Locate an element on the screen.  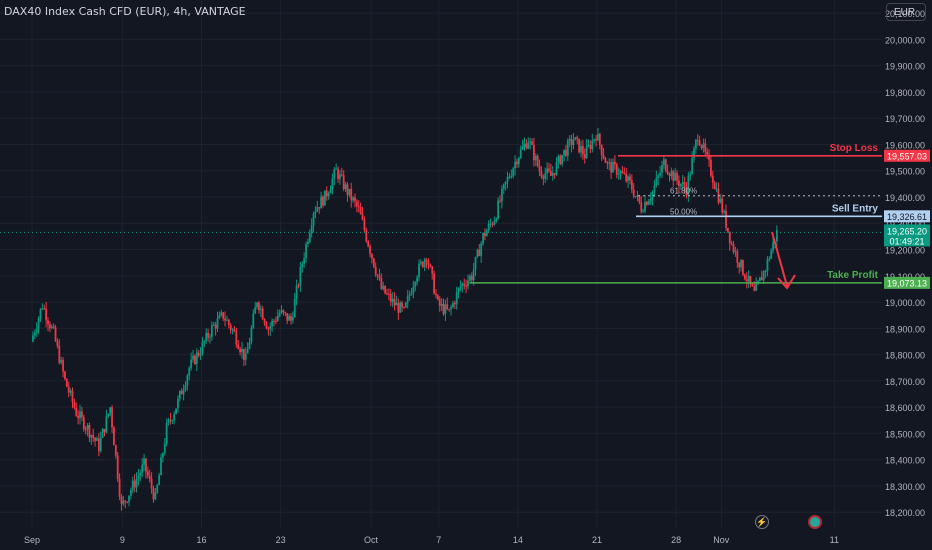
record-icon is located at coordinates (815, 522).